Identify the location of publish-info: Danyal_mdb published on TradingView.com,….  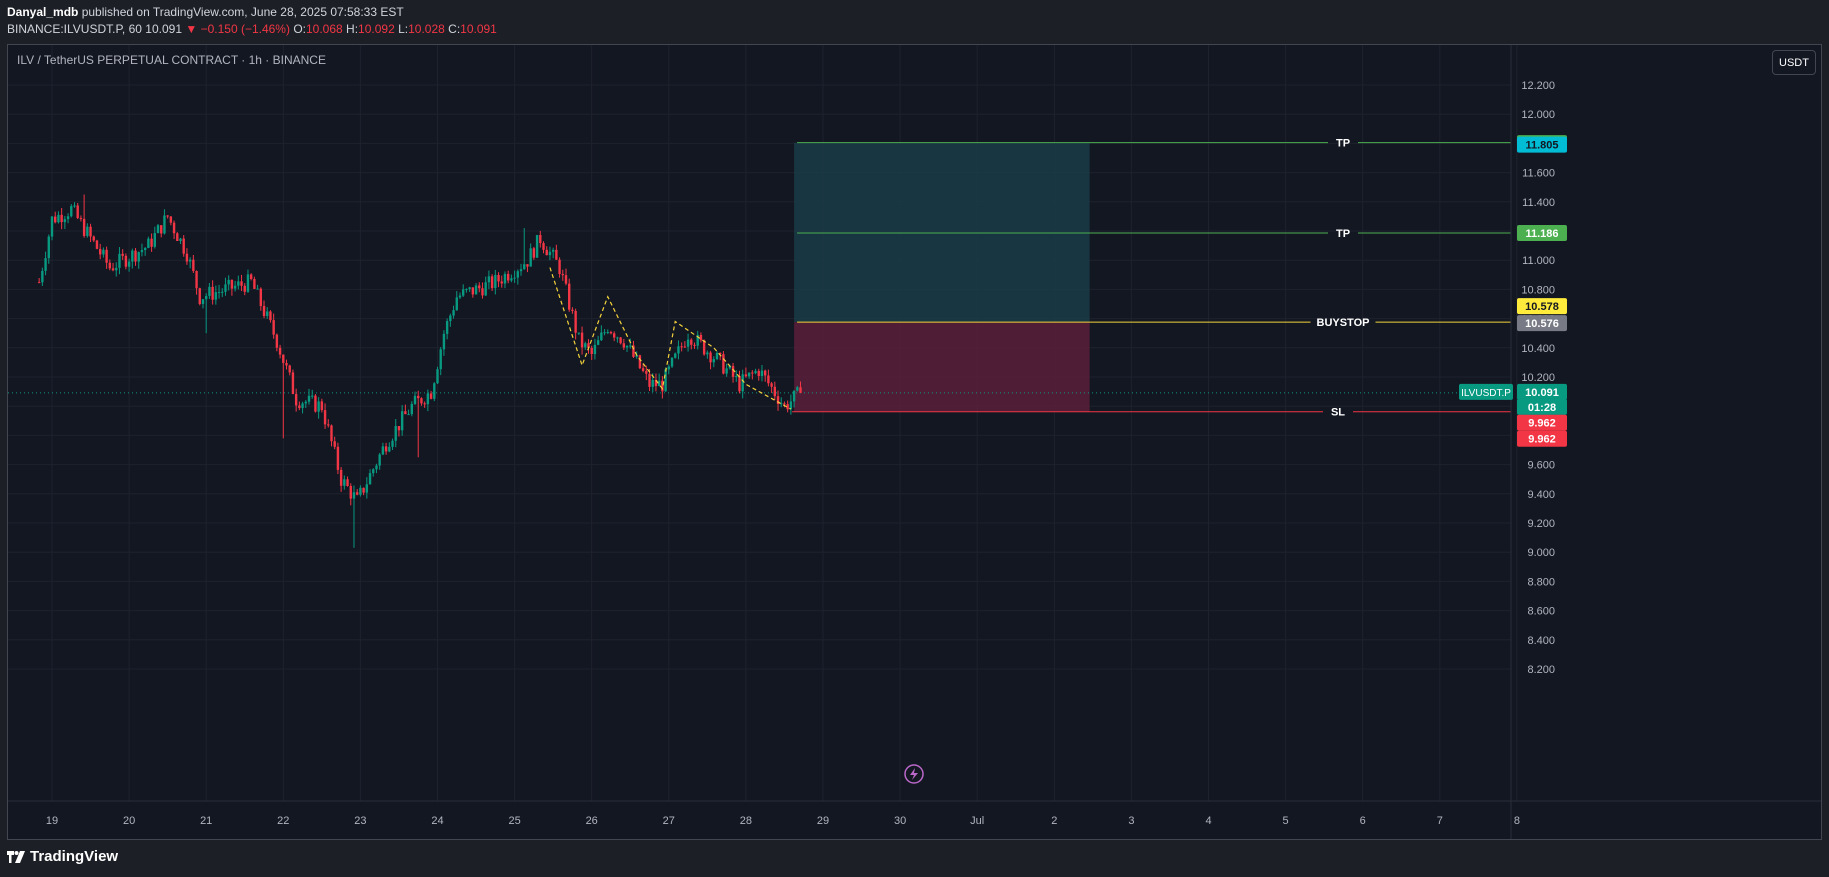
(205, 12).